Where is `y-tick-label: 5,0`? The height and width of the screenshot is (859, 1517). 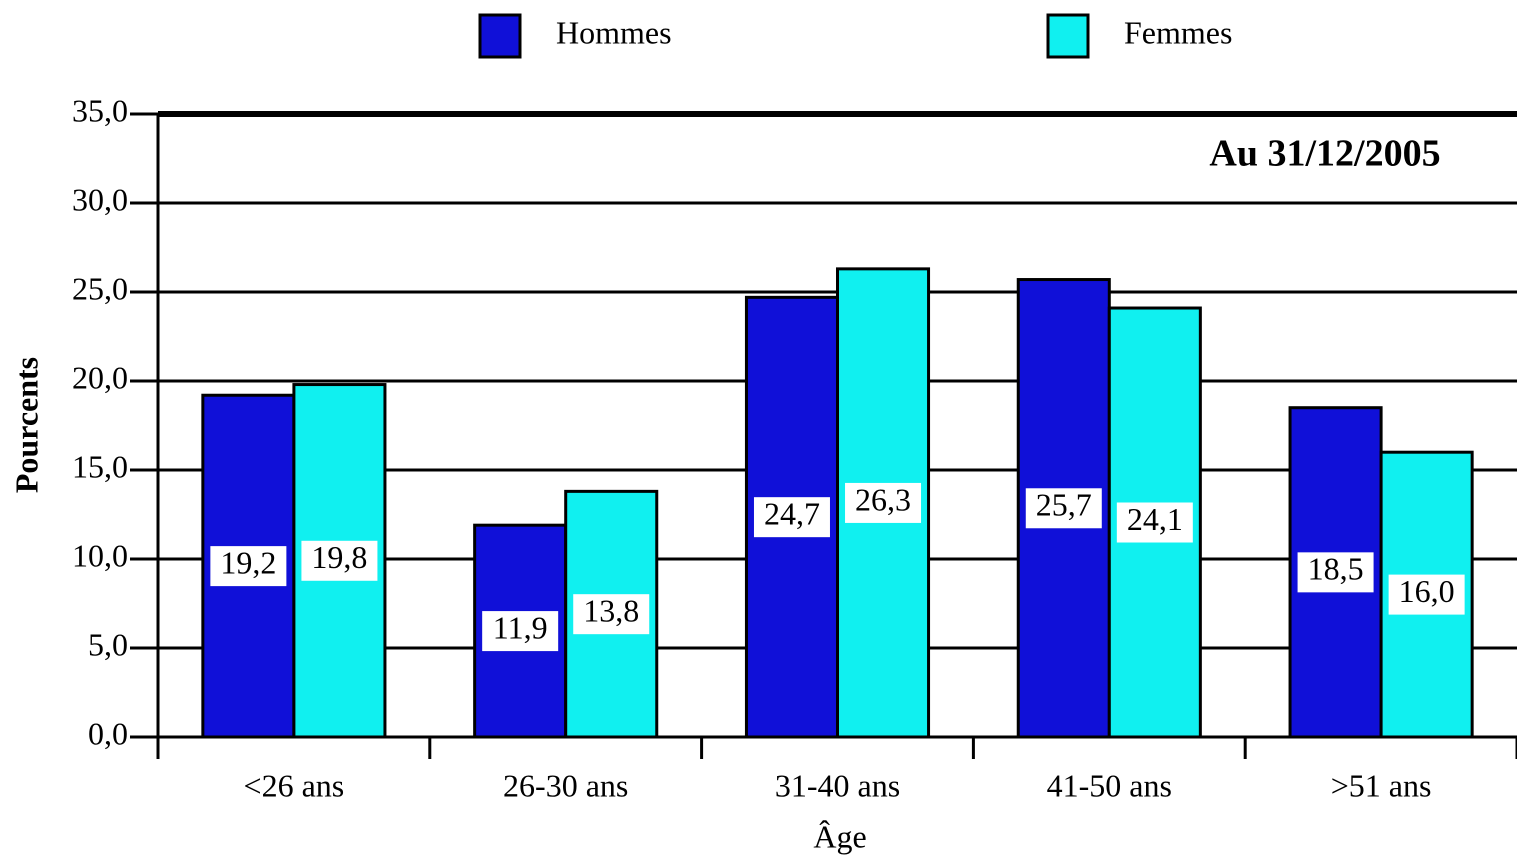 y-tick-label: 5,0 is located at coordinates (108, 644).